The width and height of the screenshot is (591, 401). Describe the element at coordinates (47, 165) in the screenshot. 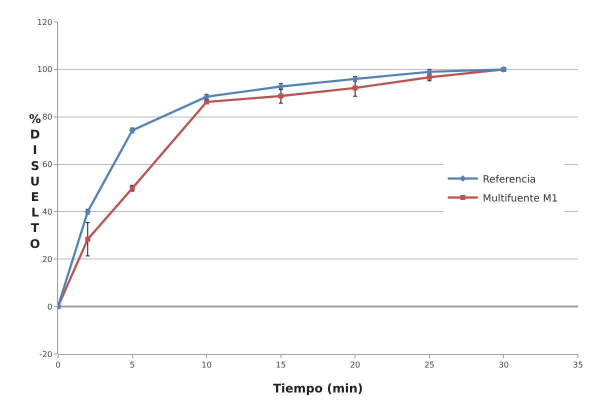

I see `y-tick-label: 60` at that location.